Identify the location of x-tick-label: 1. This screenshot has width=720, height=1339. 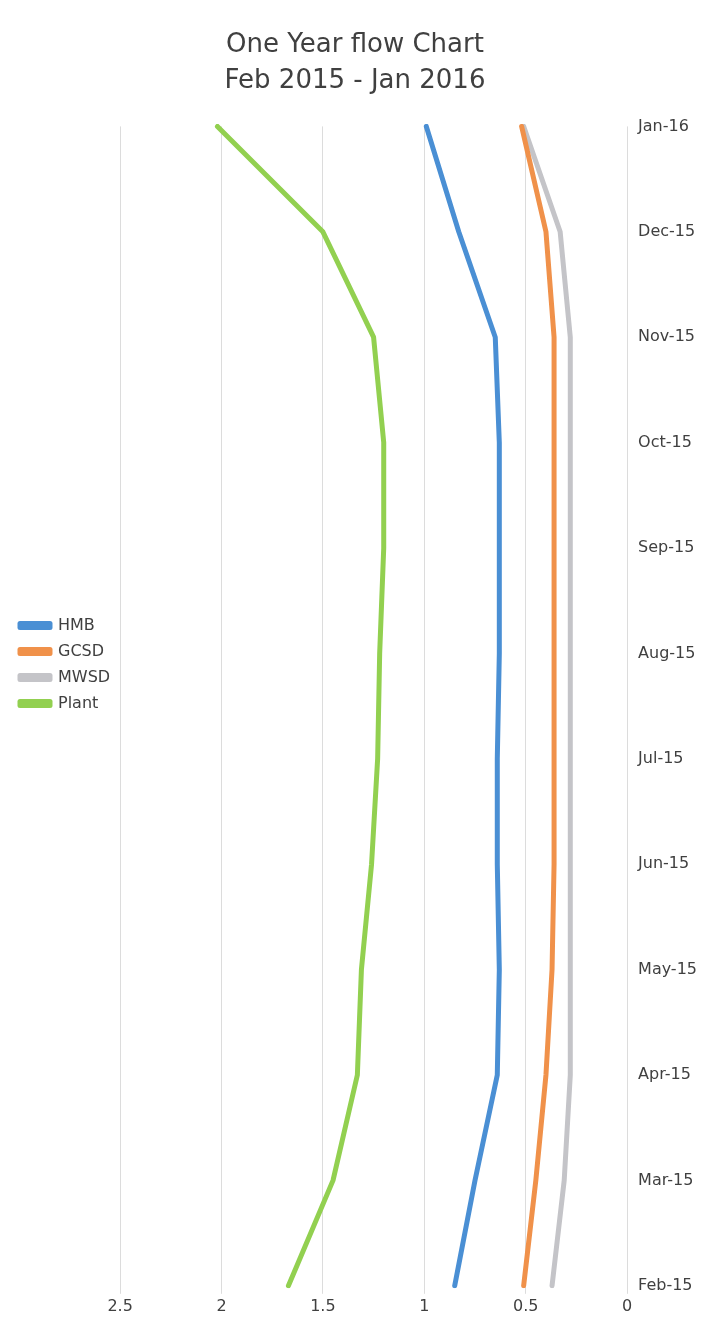
(424, 1305).